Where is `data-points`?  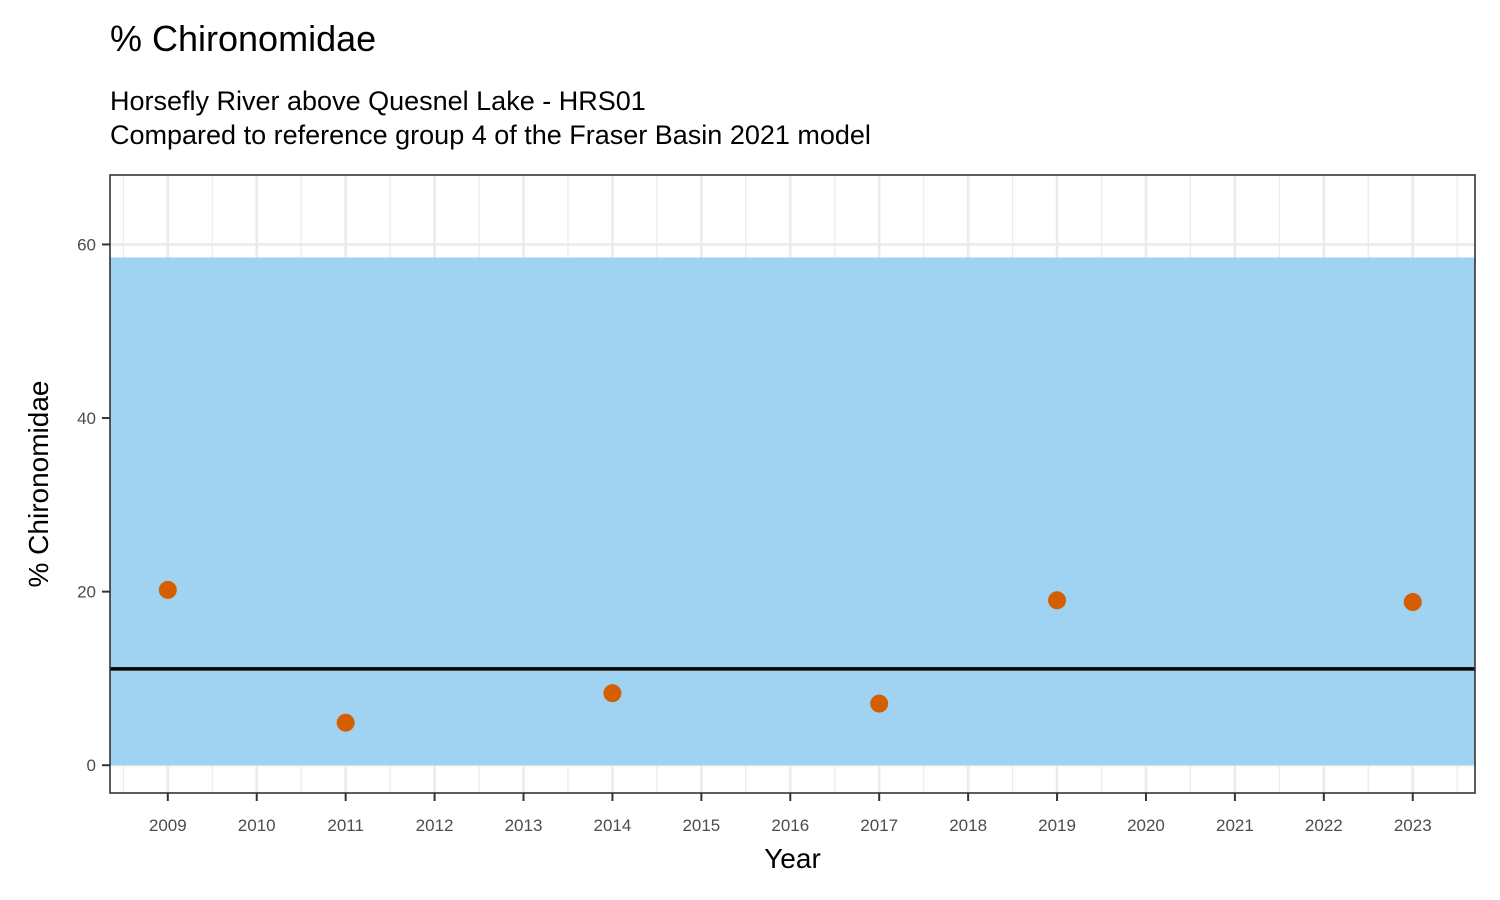
data-points is located at coordinates (790, 656).